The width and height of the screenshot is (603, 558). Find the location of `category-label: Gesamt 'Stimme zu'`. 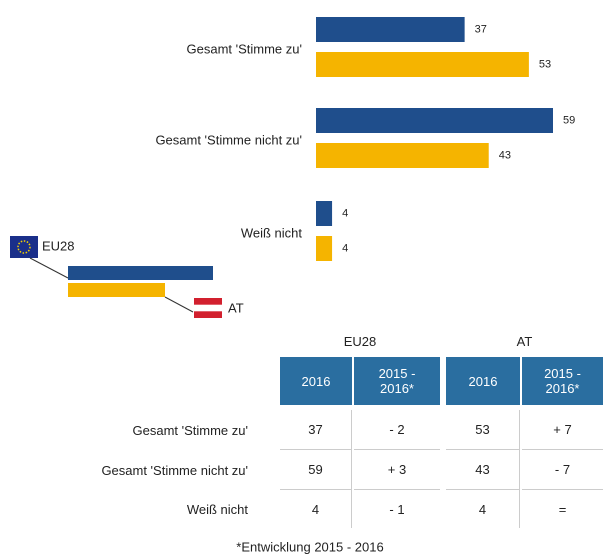

category-label: Gesamt 'Stimme zu' is located at coordinates (245, 48).